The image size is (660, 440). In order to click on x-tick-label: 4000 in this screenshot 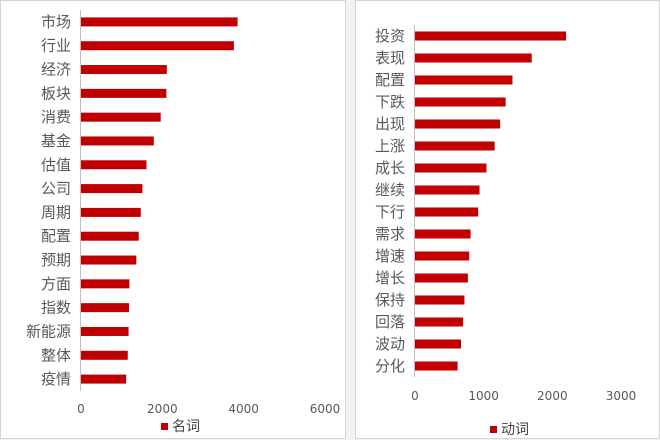, I will do `click(243, 409)`.